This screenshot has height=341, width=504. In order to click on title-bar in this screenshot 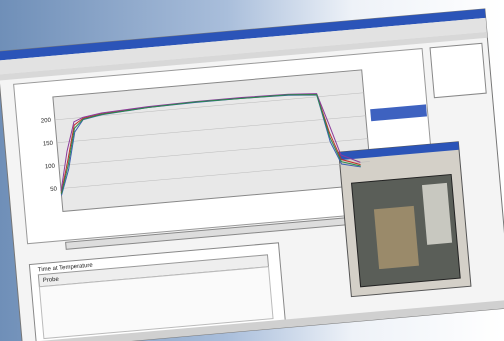, I will do `click(243, 34)`.